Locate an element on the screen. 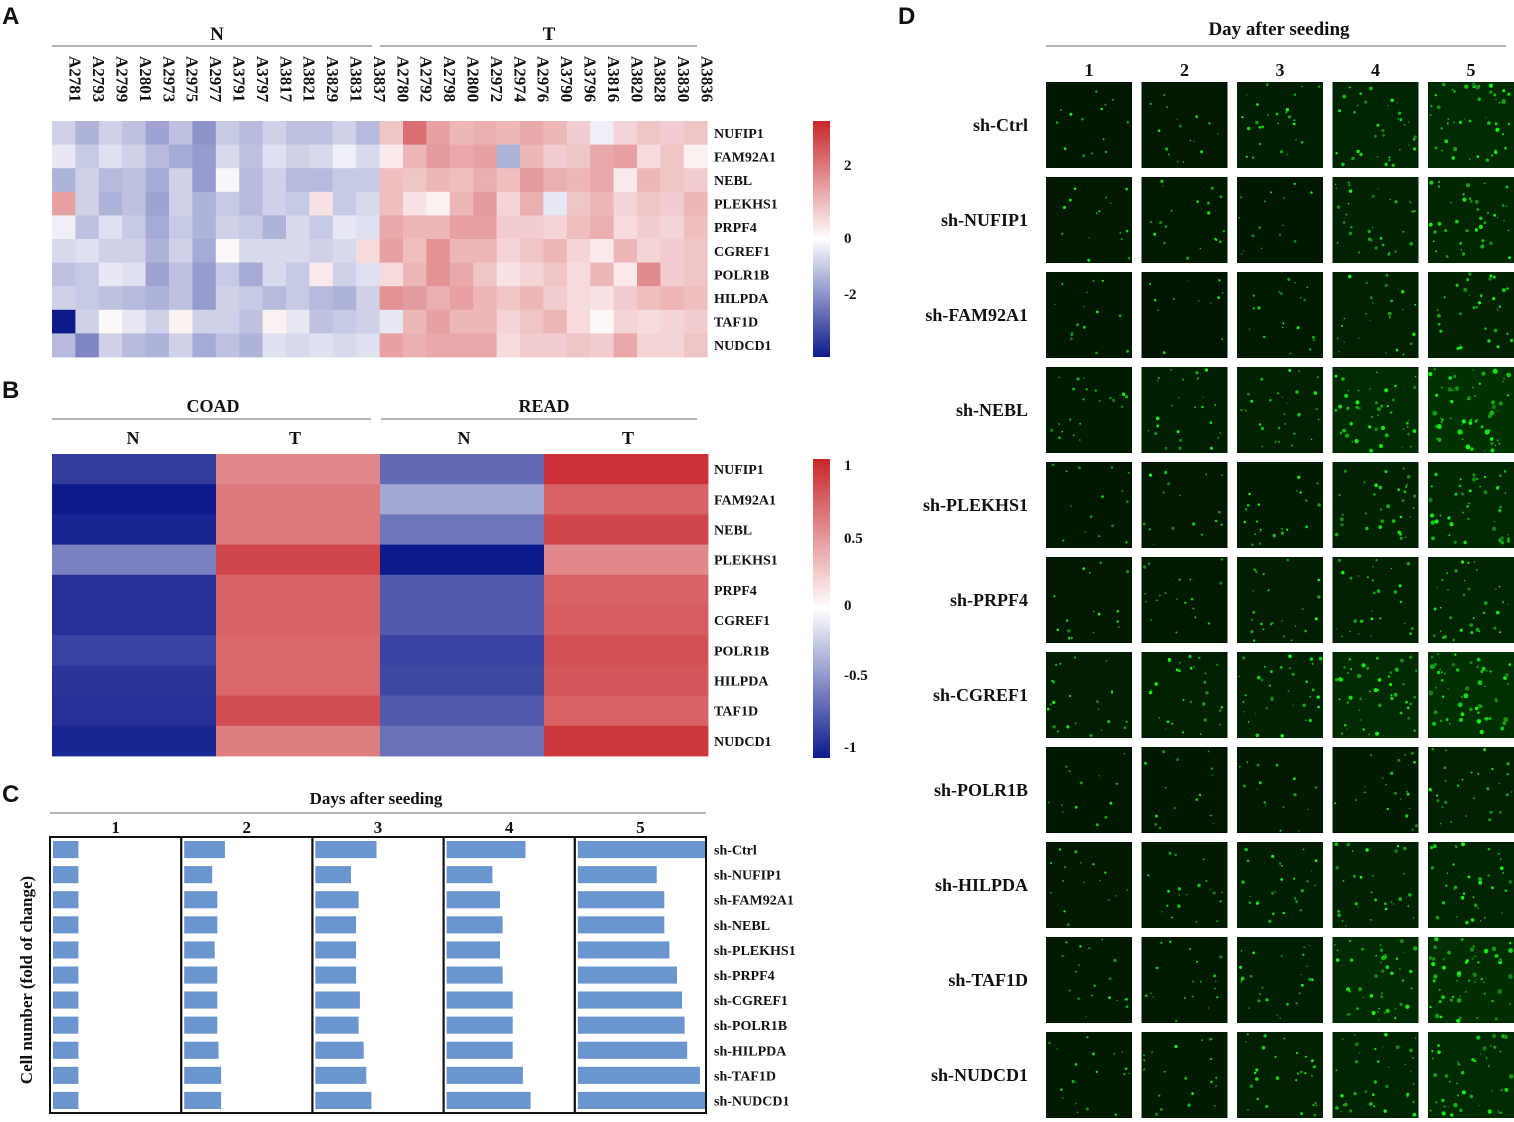 The image size is (1514, 1122). day-label: 5 is located at coordinates (640, 827).